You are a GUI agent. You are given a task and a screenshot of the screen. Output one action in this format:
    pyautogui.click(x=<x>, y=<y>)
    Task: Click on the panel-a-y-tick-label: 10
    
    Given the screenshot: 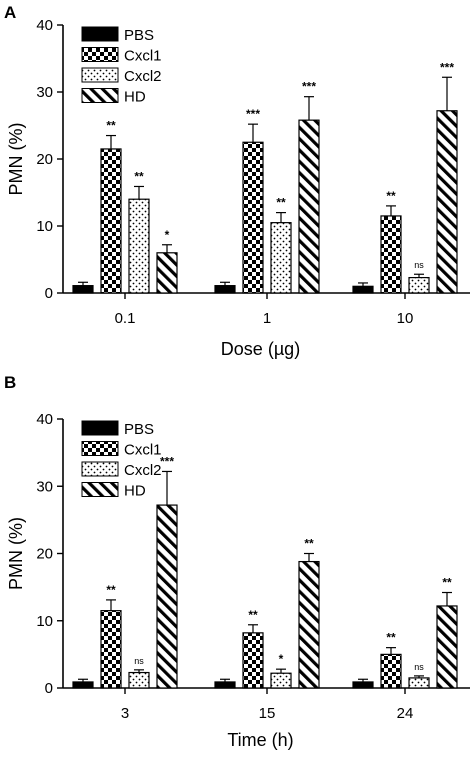 What is the action you would take?
    pyautogui.click(x=44, y=226)
    